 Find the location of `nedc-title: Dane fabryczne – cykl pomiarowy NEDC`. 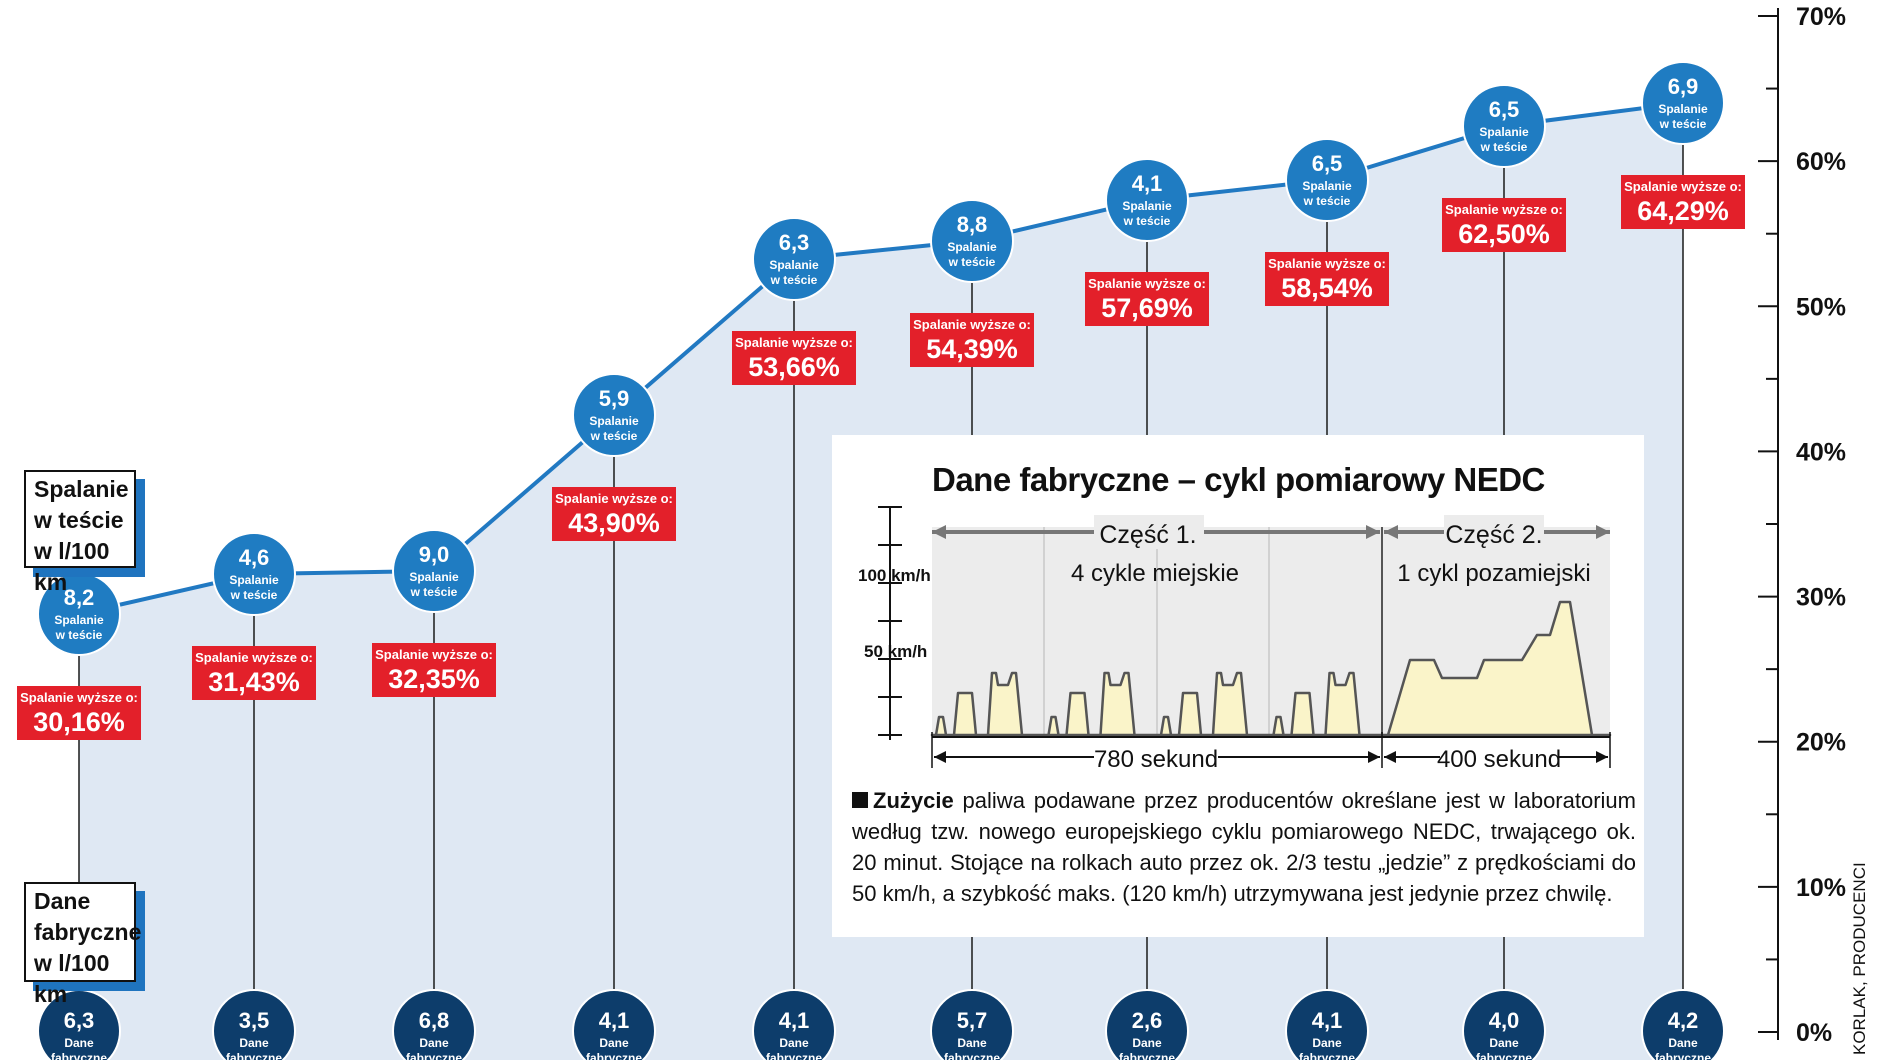

nedc-title: Dane fabryczne – cykl pomiarowy NEDC is located at coordinates (1238, 479).